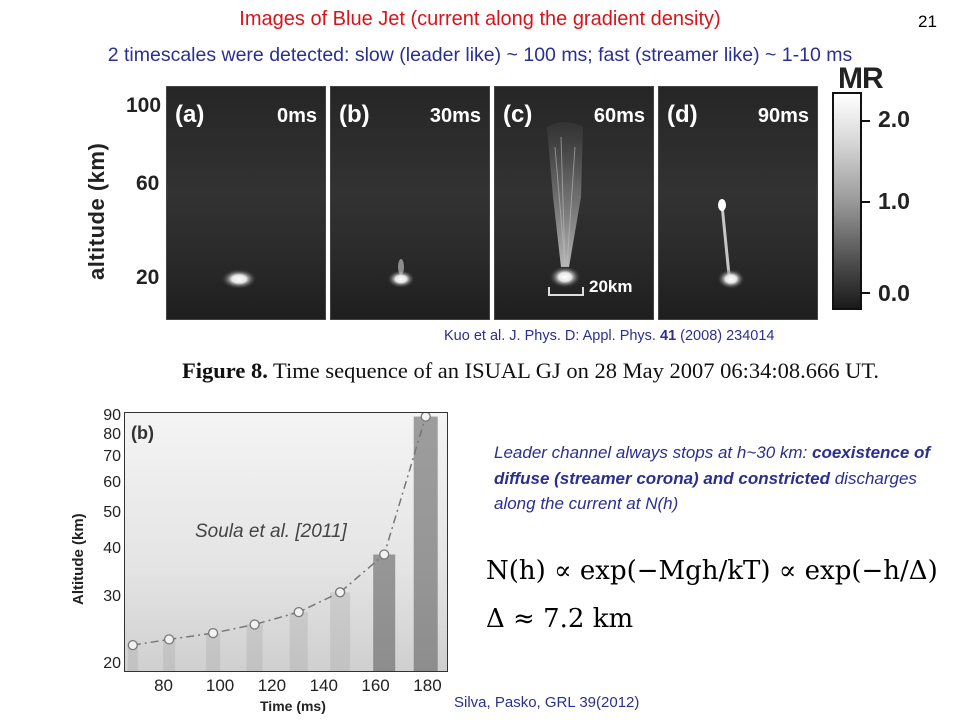 Image resolution: width=960 pixels, height=720 pixels. Describe the element at coordinates (427, 685) in the screenshot. I see `soula-x-tick: 180` at that location.